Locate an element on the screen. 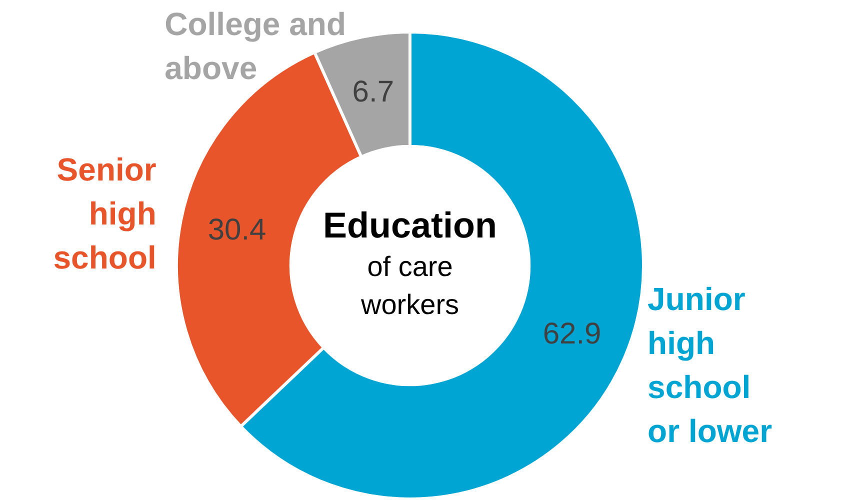 The image size is (841, 501). text: Education is located at coordinates (410, 225).